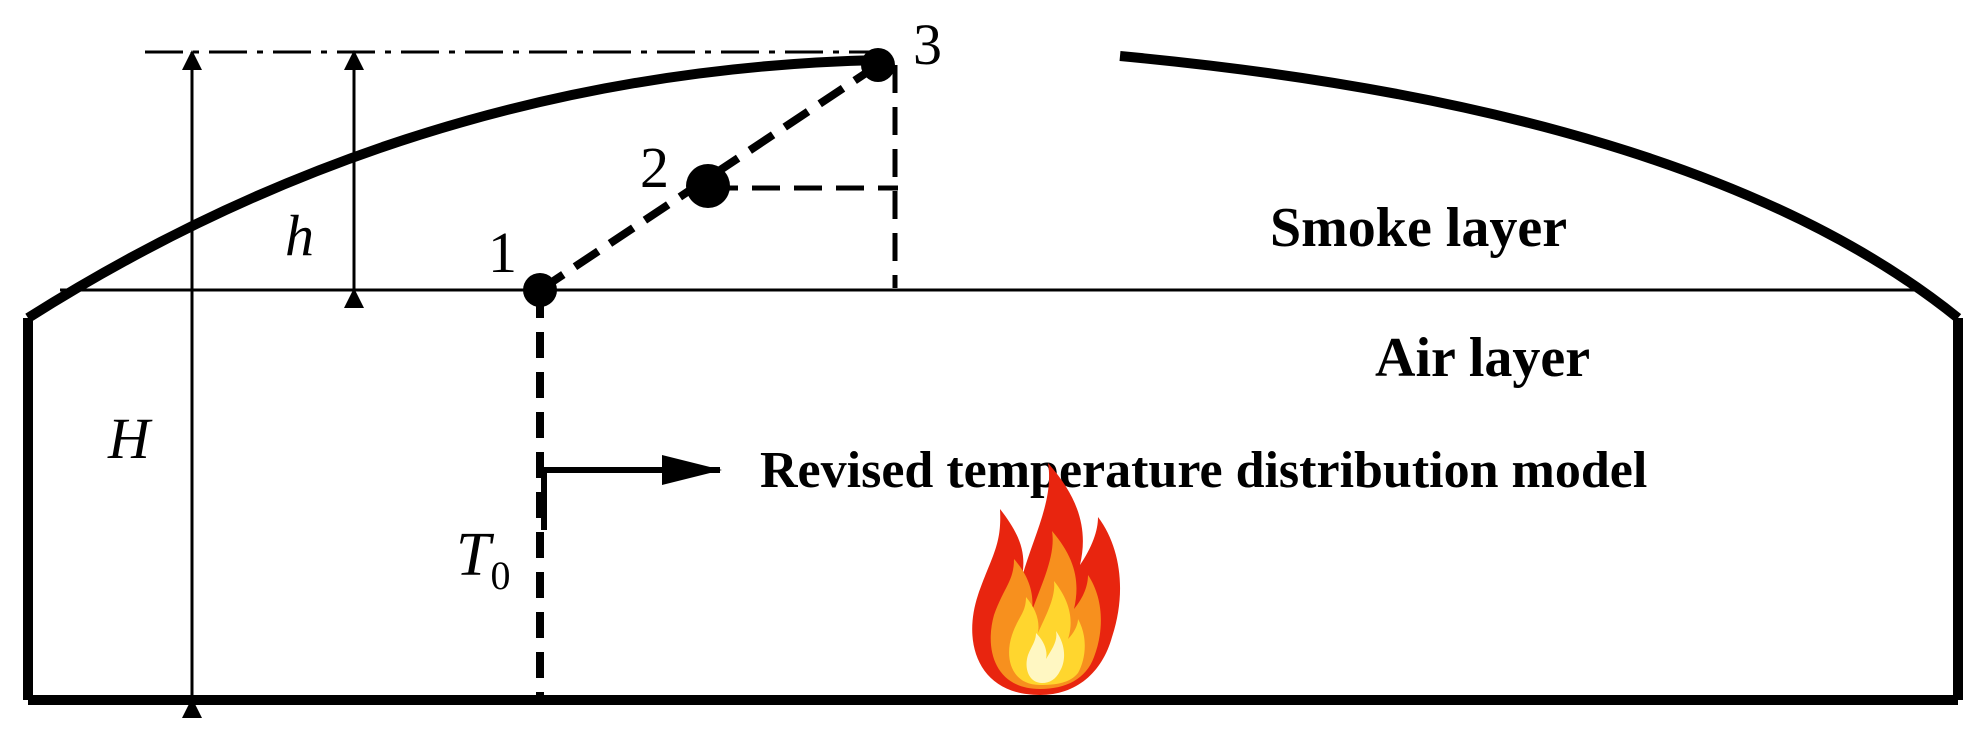 This screenshot has height=739, width=1986. I want to click on model-label: Revised temperature distribution model, so click(1203, 470).